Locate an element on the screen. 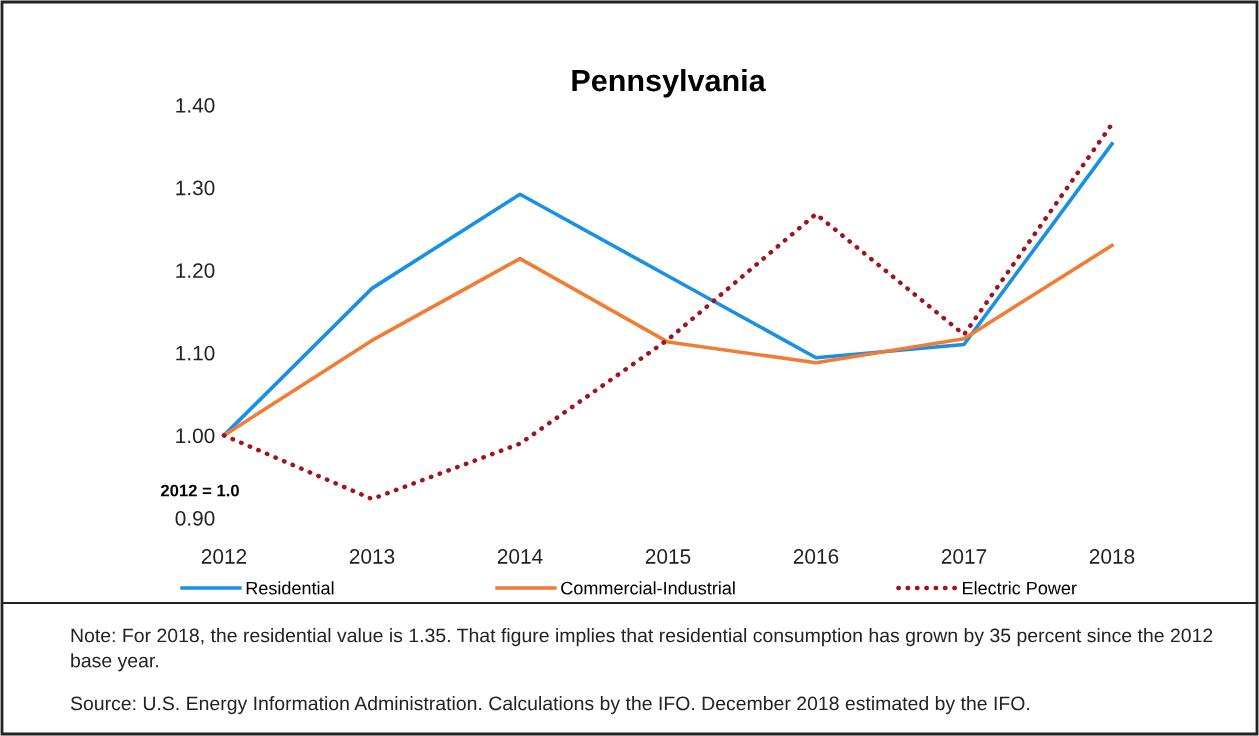 This screenshot has width=1259, height=736. x-tick-label: 2014 is located at coordinates (520, 556).